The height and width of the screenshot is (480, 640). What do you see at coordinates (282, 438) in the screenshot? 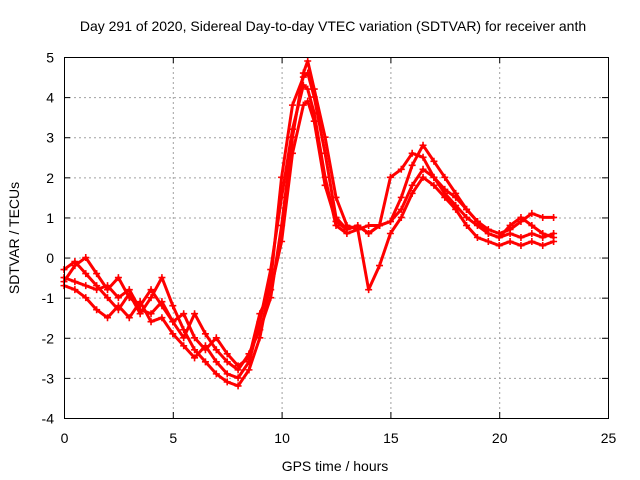
I see `x-tick-label: 10` at bounding box center [282, 438].